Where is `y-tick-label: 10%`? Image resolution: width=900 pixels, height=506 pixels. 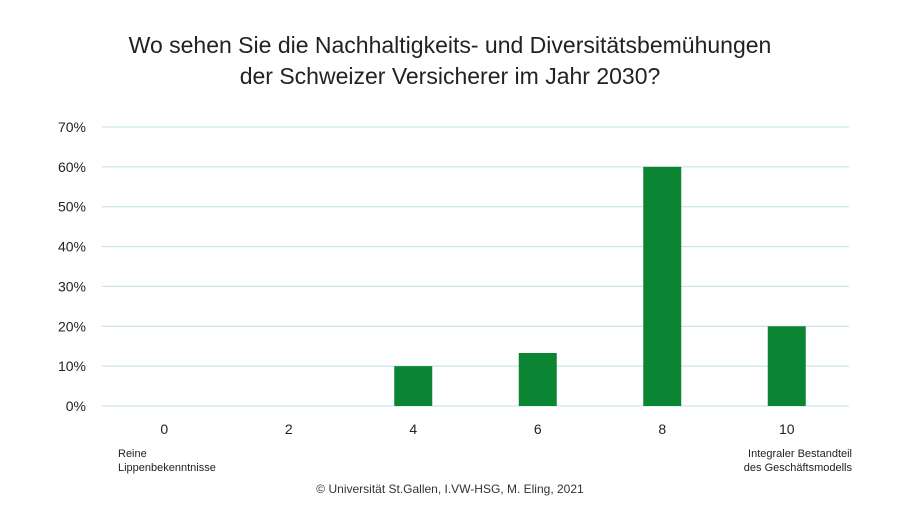
y-tick-label: 10% is located at coordinates (72, 366).